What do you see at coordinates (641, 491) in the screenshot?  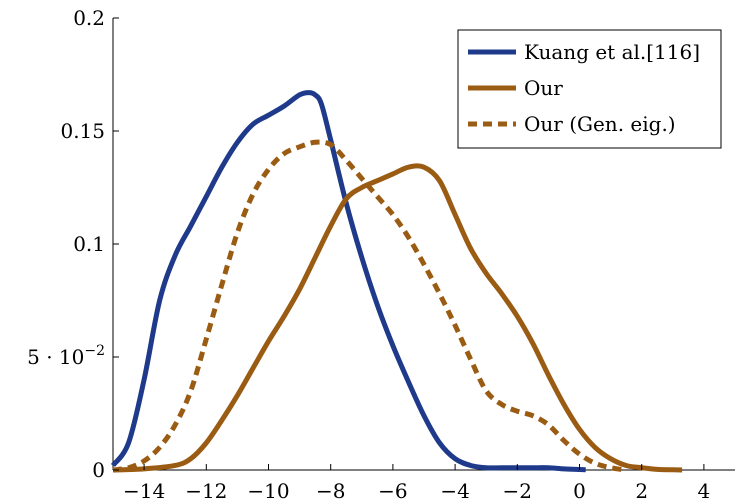 I see `x-tick-label: 2` at bounding box center [641, 491].